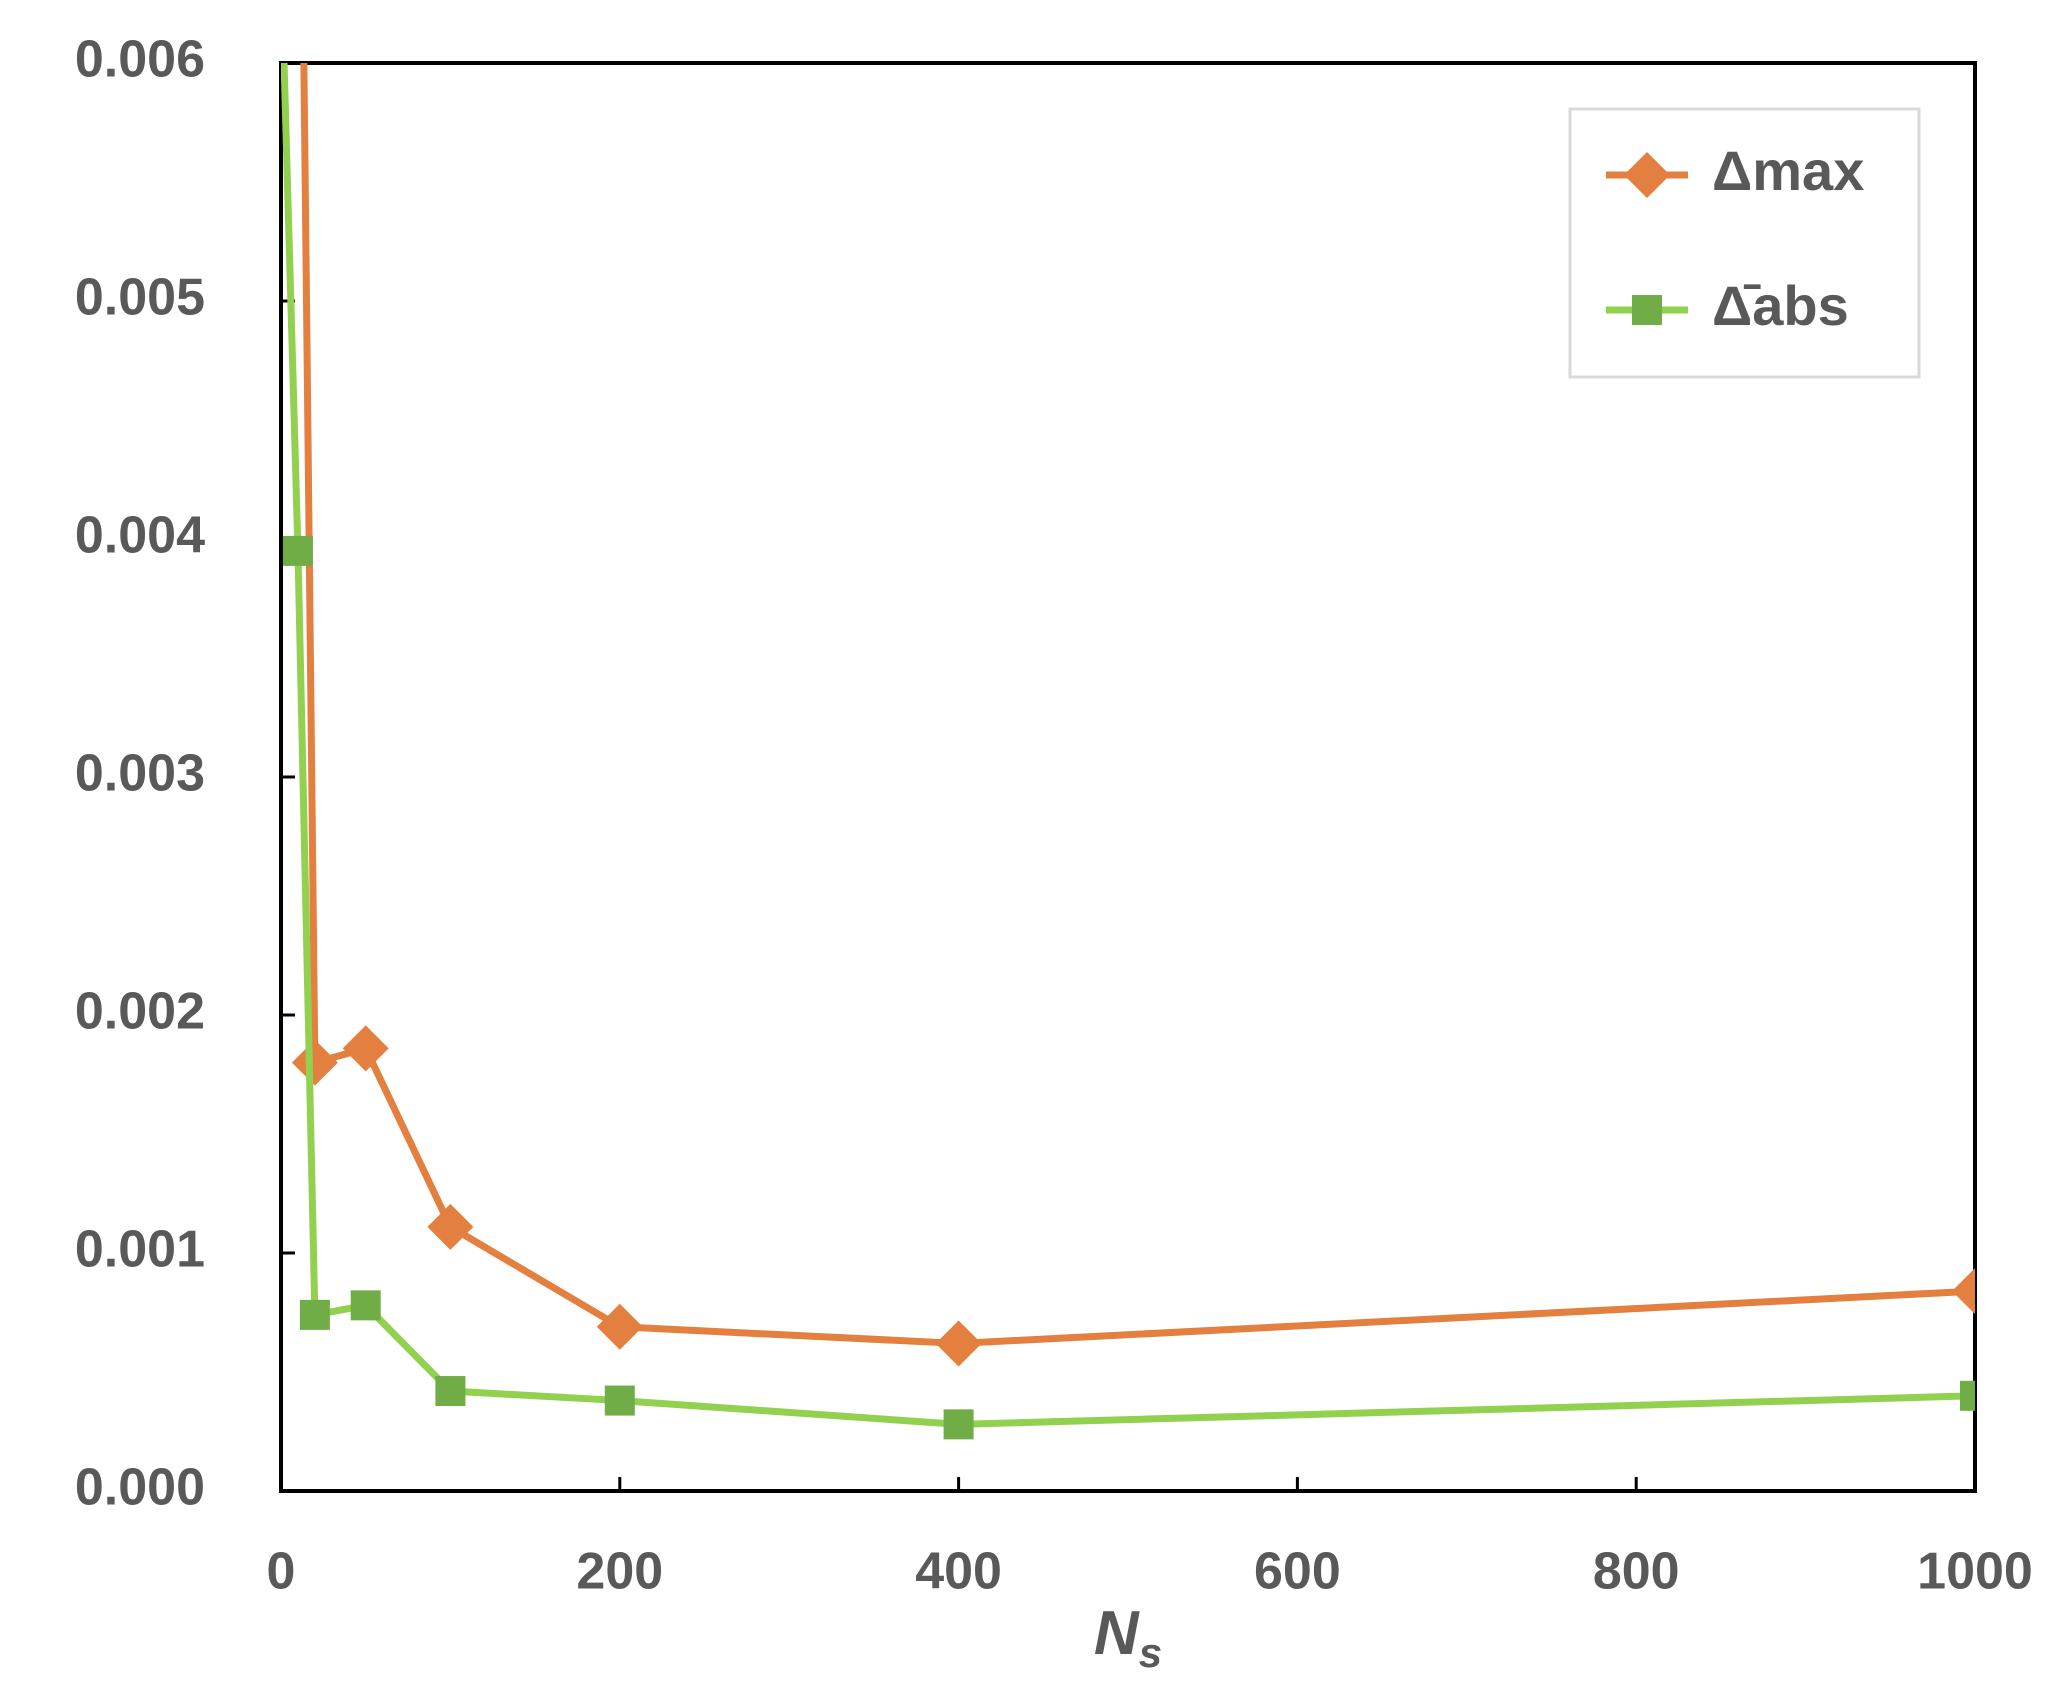  What do you see at coordinates (1636, 1572) in the screenshot?
I see `x-tick-label: 800` at bounding box center [1636, 1572].